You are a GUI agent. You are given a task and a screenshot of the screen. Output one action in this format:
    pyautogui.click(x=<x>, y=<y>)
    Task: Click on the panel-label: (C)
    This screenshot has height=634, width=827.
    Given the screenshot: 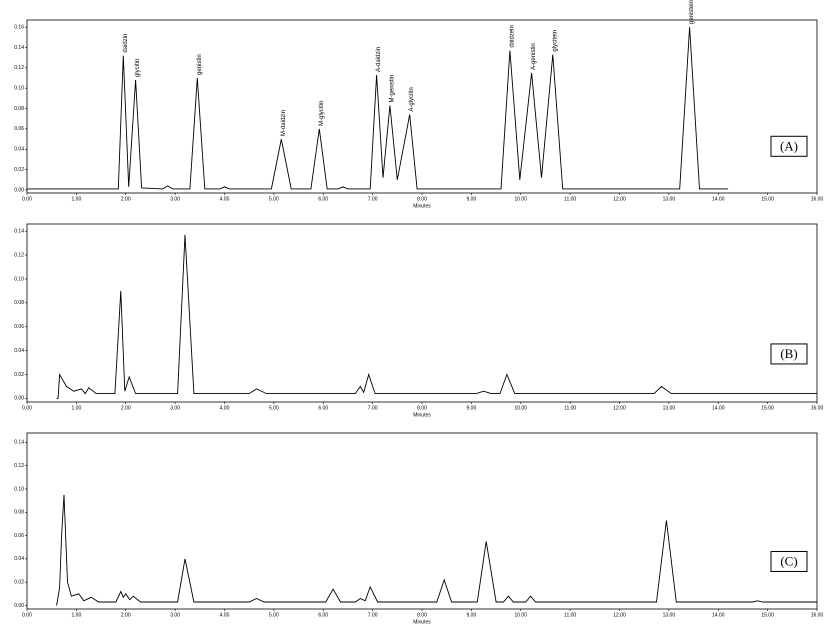 What is the action you would take?
    pyautogui.click(x=788, y=560)
    